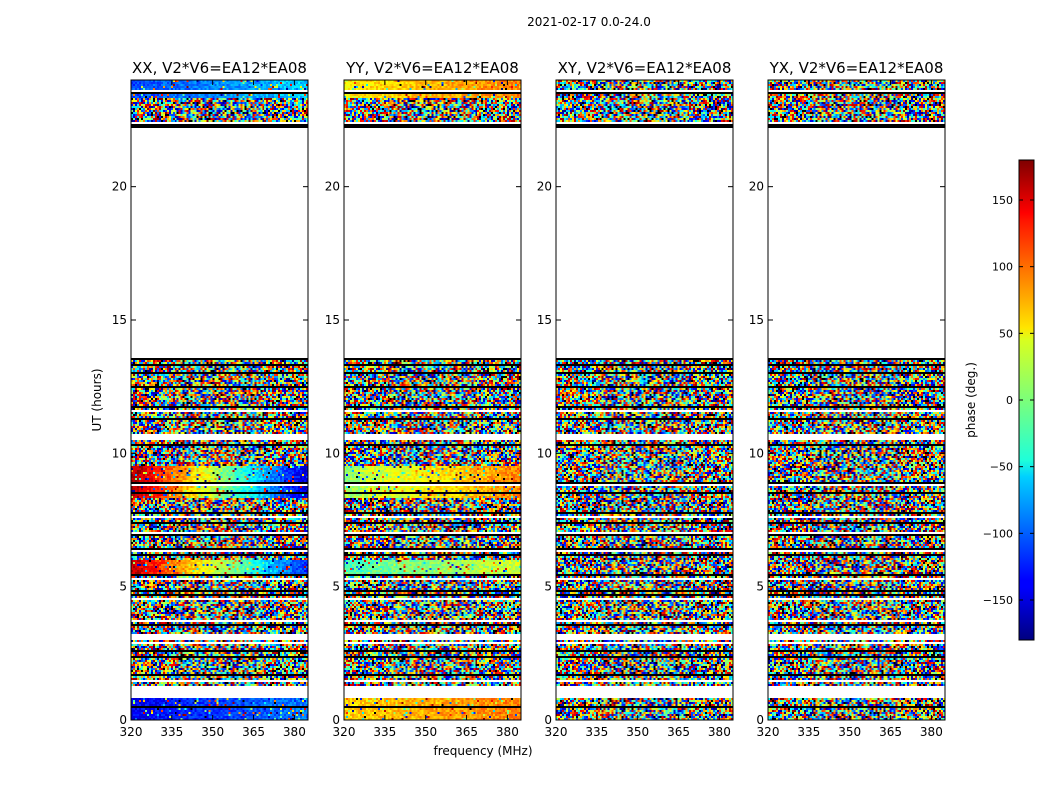 Image resolution: width=1050 pixels, height=800 pixels. What do you see at coordinates (856, 68) in the screenshot?
I see `panel-title-4: YX, V2*V6=EA12*EA08` at bounding box center [856, 68].